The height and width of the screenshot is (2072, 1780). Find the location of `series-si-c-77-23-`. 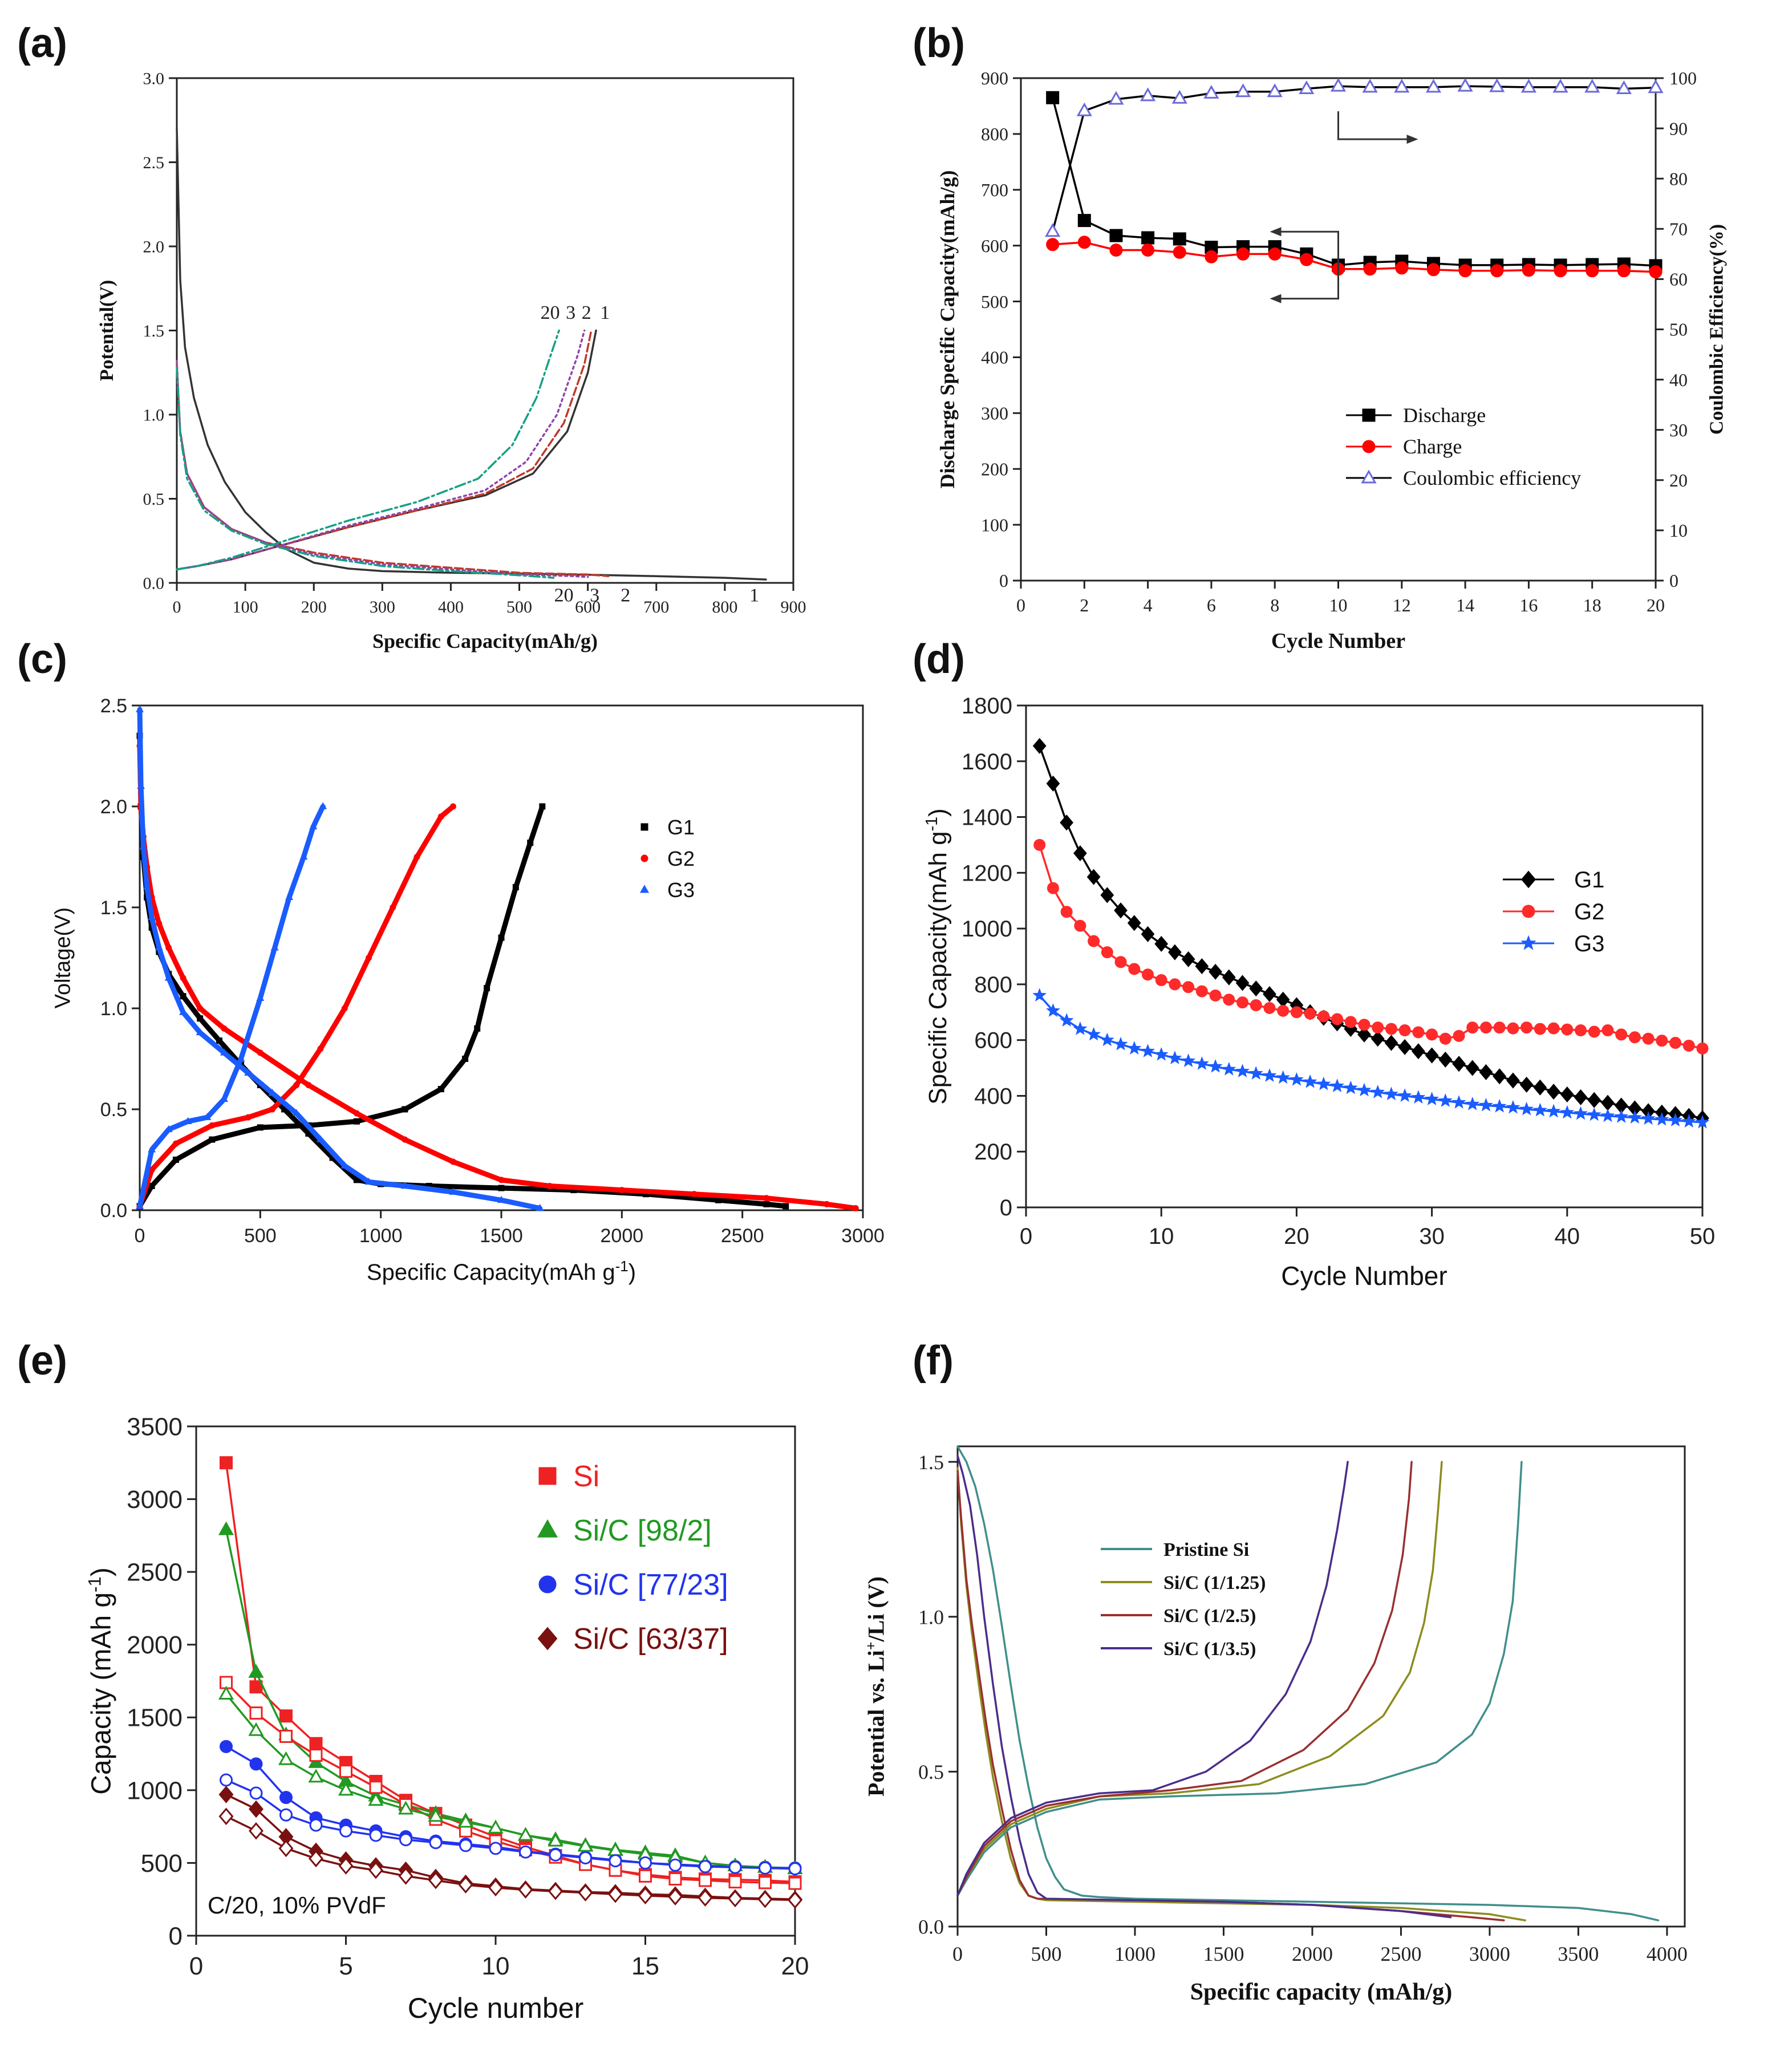

series-si-c-77-23- is located at coordinates (511, 1807).